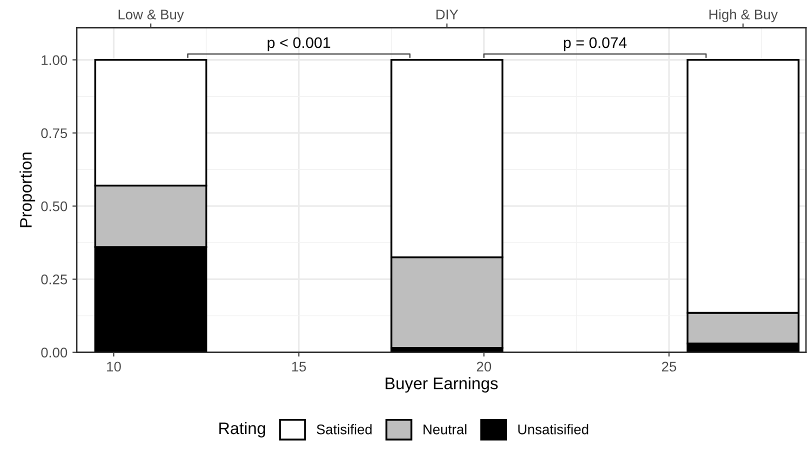 The height and width of the screenshot is (459, 807). What do you see at coordinates (553, 429) in the screenshot?
I see `legend-label: Unsatisified` at bounding box center [553, 429].